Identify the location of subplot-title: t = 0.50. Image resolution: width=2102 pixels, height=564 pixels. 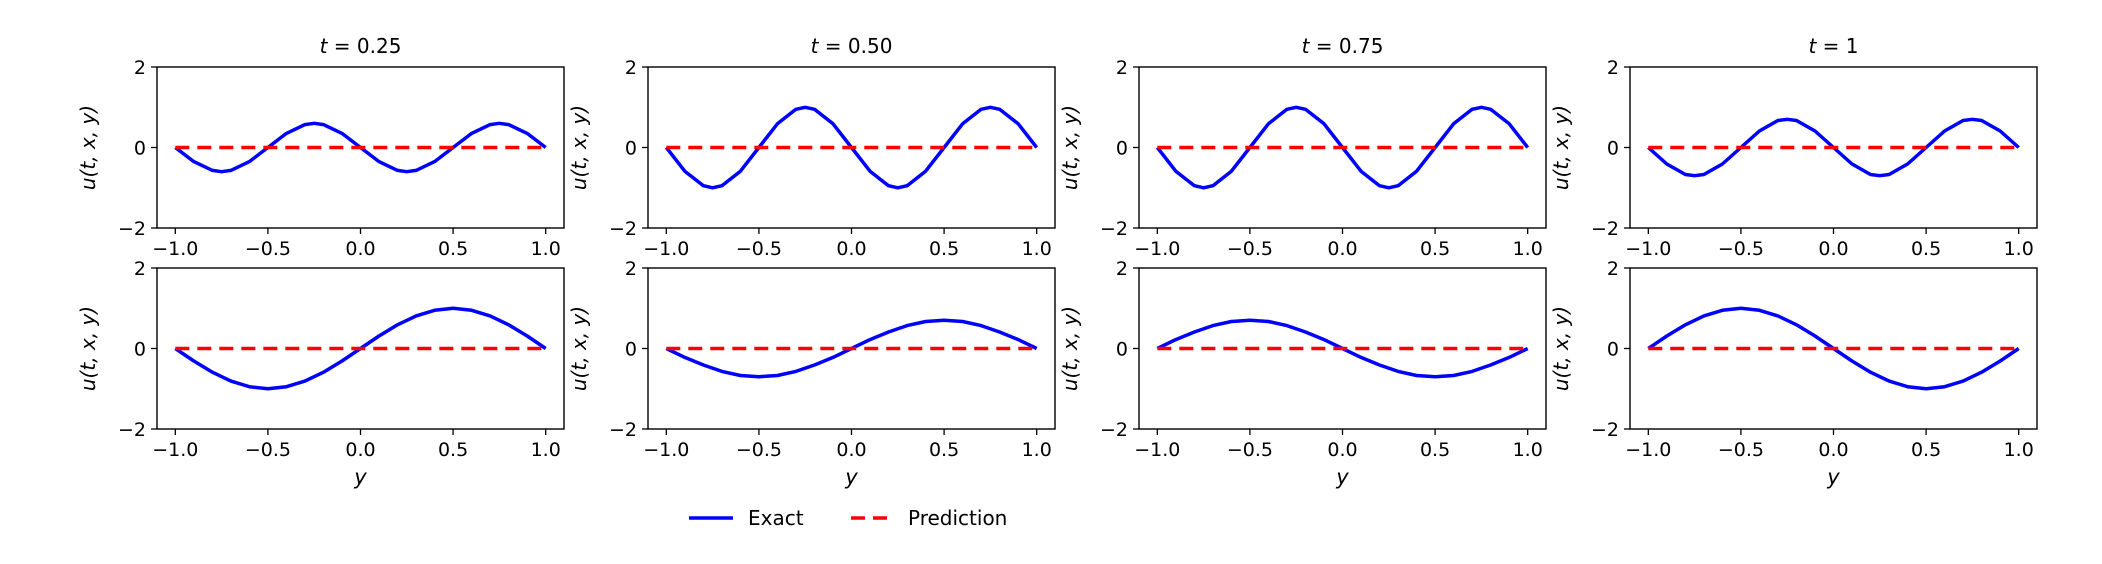
(852, 46).